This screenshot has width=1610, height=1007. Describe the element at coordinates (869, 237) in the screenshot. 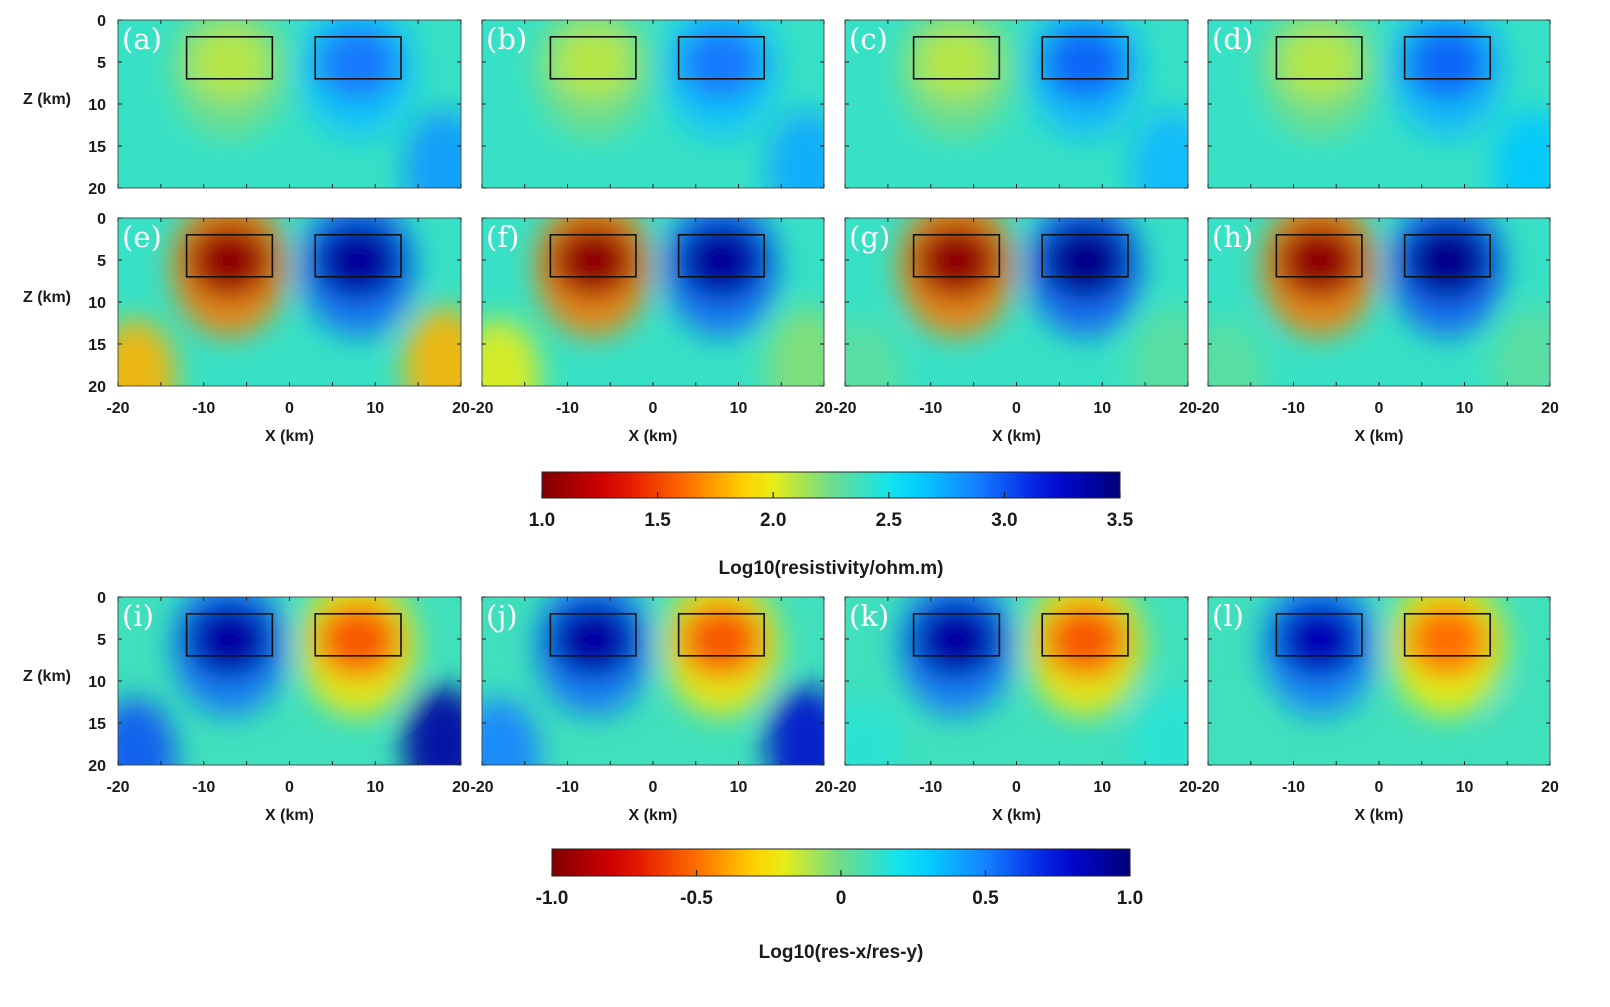

I see `panel-label: (g)` at that location.